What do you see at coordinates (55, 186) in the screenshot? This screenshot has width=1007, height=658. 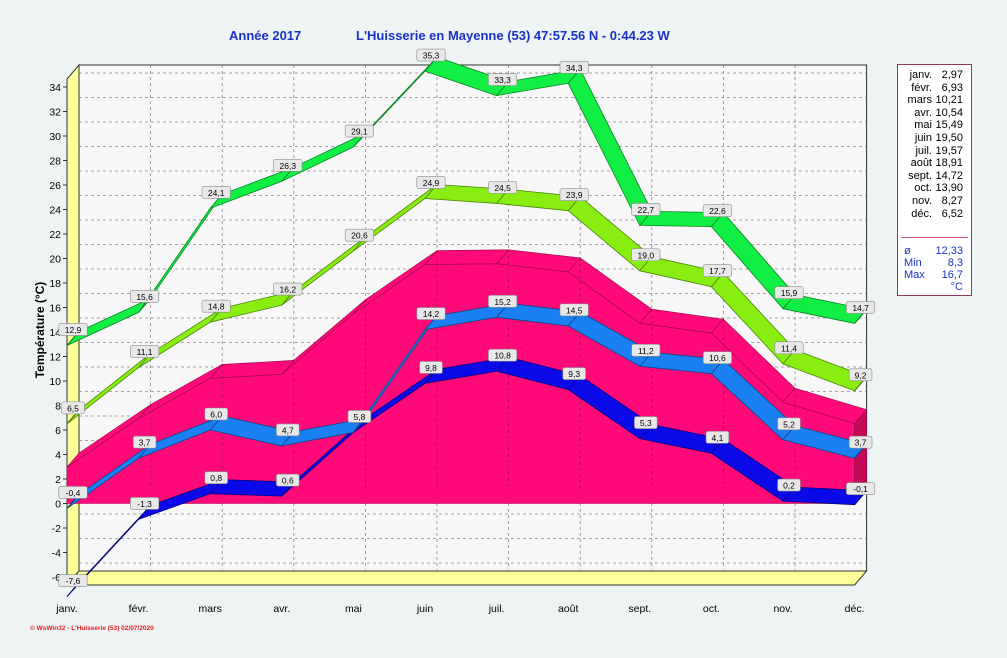 I see `y-tick-label: 26` at bounding box center [55, 186].